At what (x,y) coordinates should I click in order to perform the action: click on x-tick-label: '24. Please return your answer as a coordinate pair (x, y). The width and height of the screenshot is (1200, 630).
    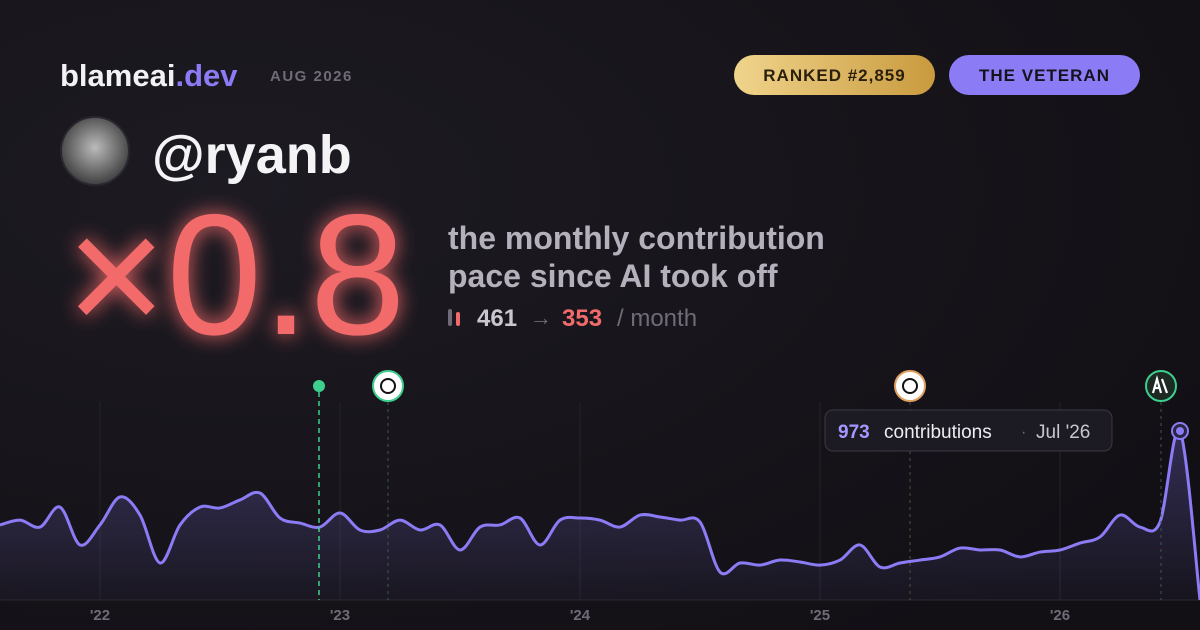
    Looking at the image, I should click on (580, 615).